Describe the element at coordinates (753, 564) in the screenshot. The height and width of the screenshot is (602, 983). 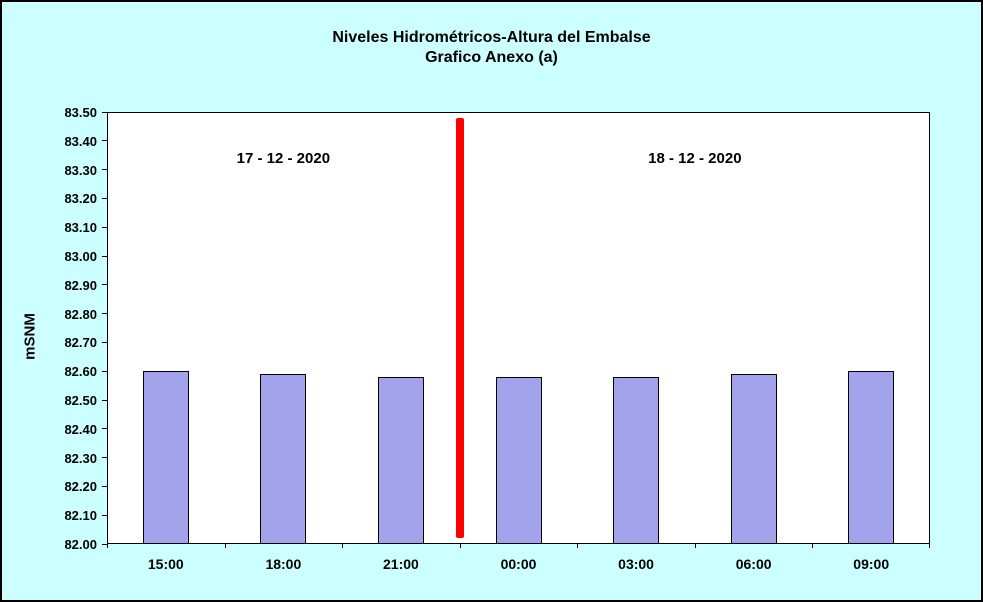
I see `x-axis-tick-label: 06:00` at that location.